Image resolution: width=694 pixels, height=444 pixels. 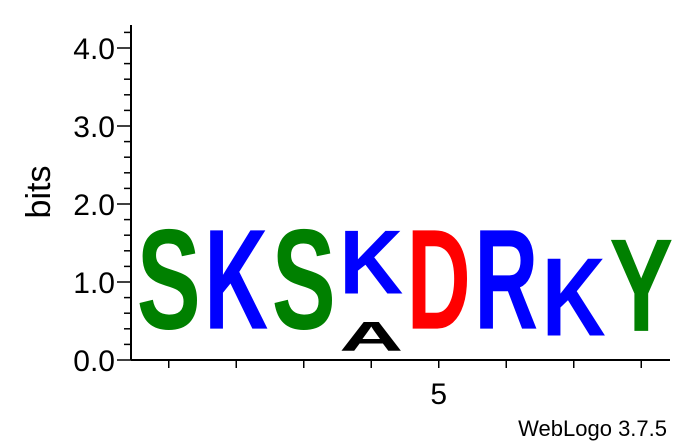 I want to click on y-tick-label: 1.0, so click(x=94, y=283).